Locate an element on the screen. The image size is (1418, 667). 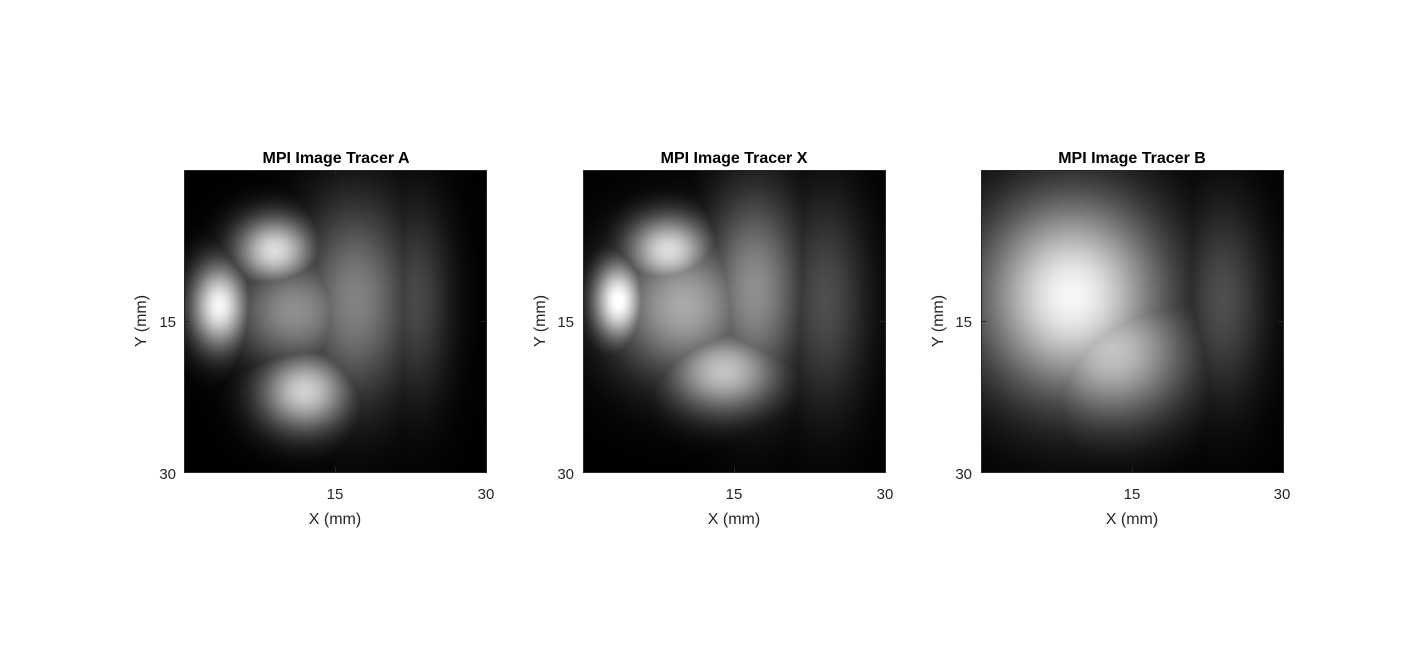
panel-title: MPI Image Tracer X is located at coordinates (734, 158).